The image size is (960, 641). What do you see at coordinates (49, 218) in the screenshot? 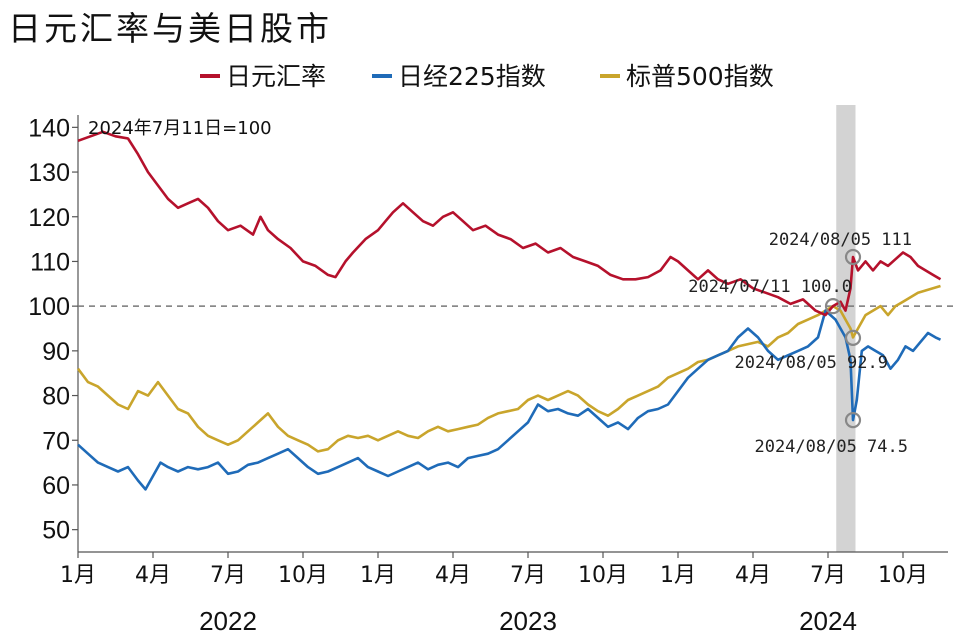
I see `y-tick-label: 120` at bounding box center [49, 218].